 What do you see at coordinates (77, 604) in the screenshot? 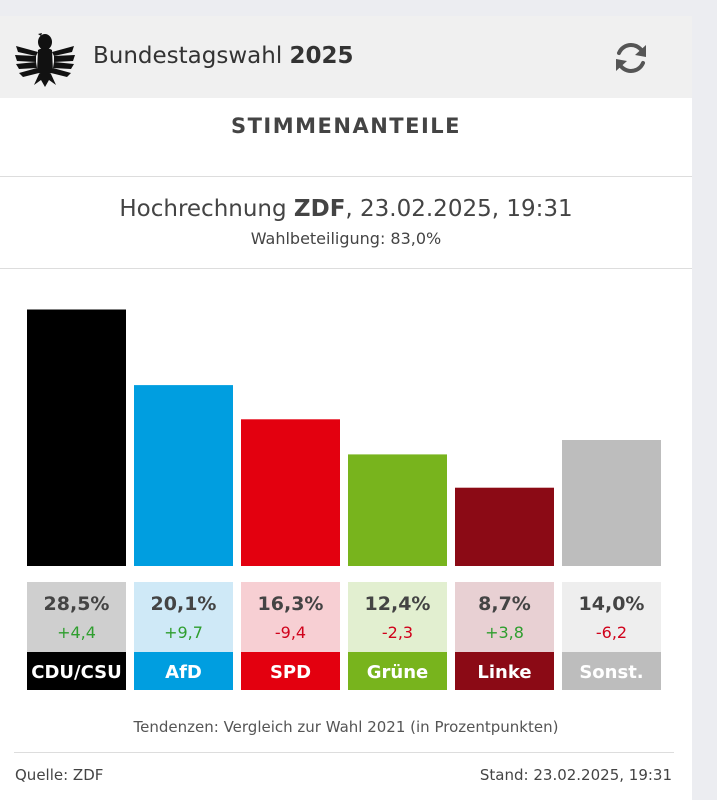
I see `value-label-cdu-csu: 28,5%` at bounding box center [77, 604].